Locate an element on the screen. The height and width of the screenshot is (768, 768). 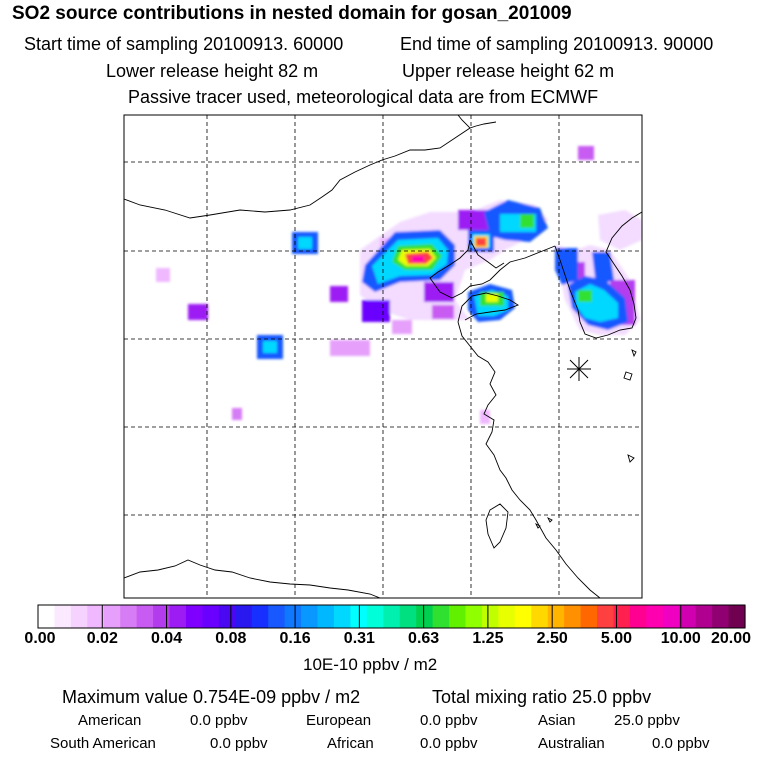
colorbar-units: 10E-10 ppbv / m2 is located at coordinates (370, 664).